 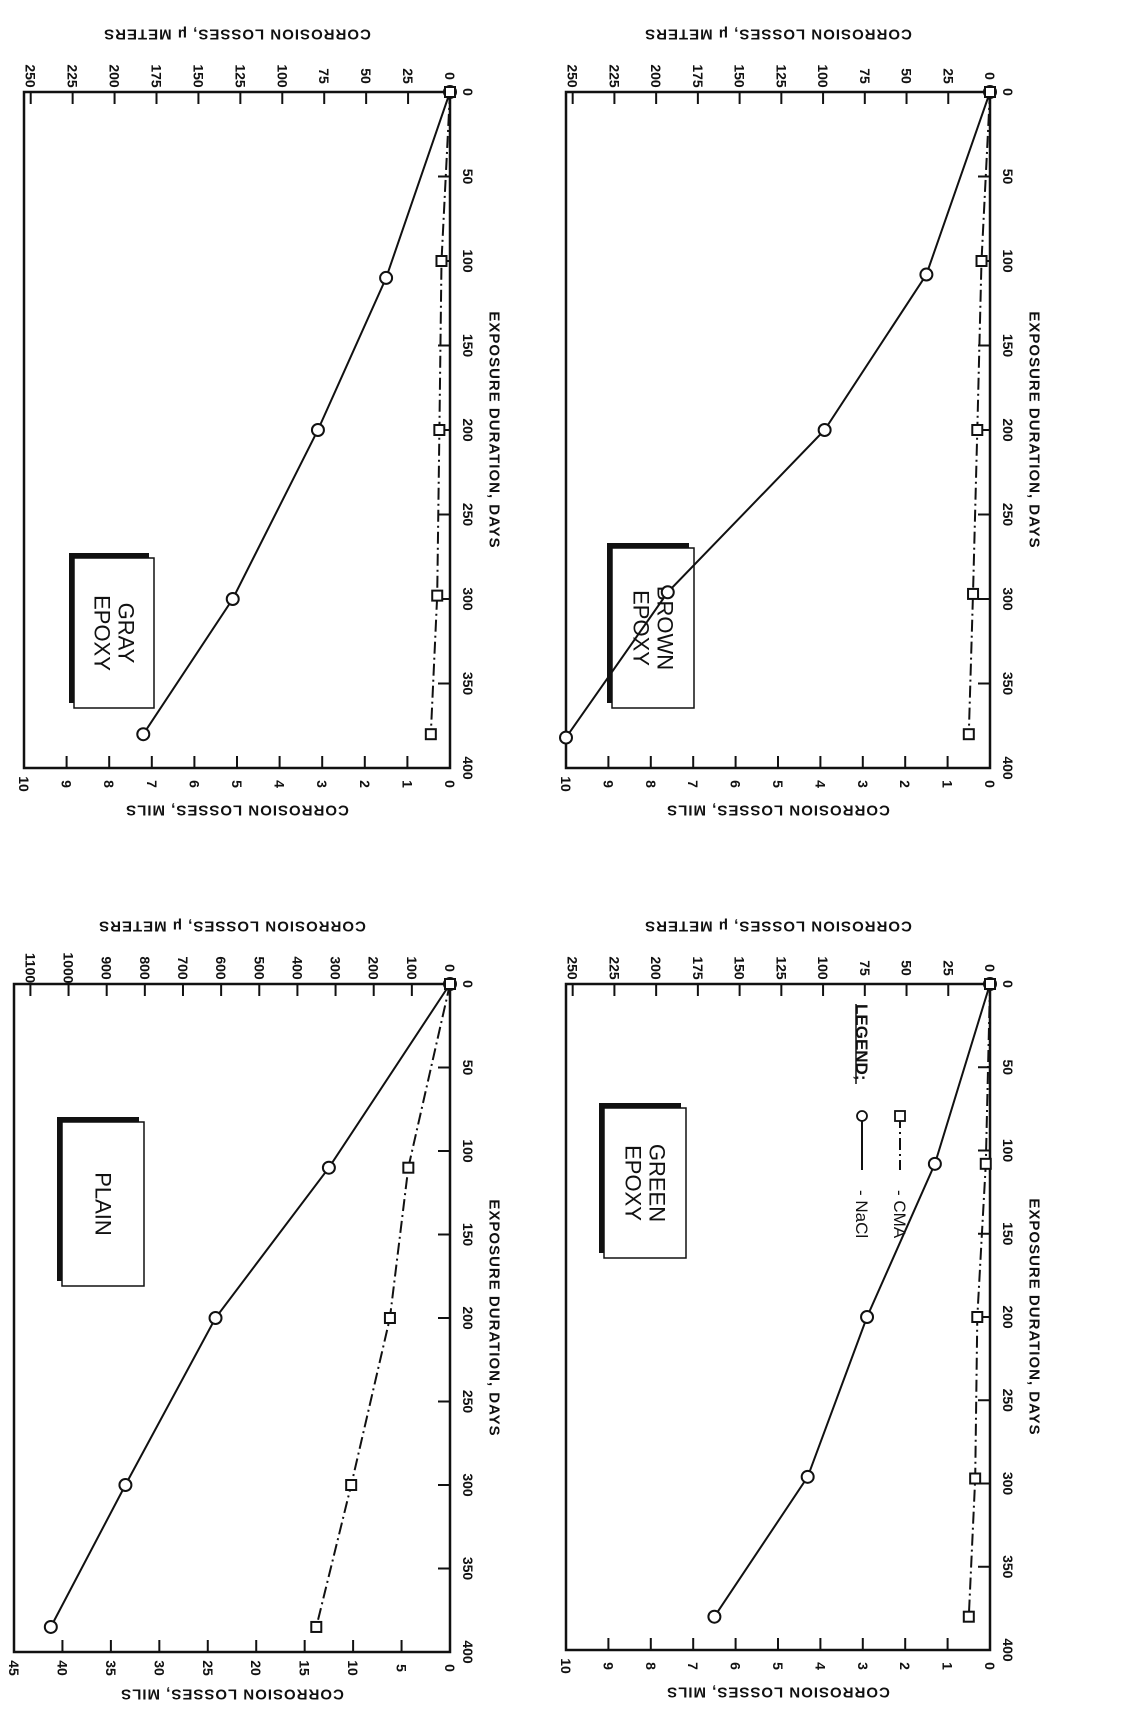 I want to click on legend-cma-label: - CMA, so click(x=899, y=1214).